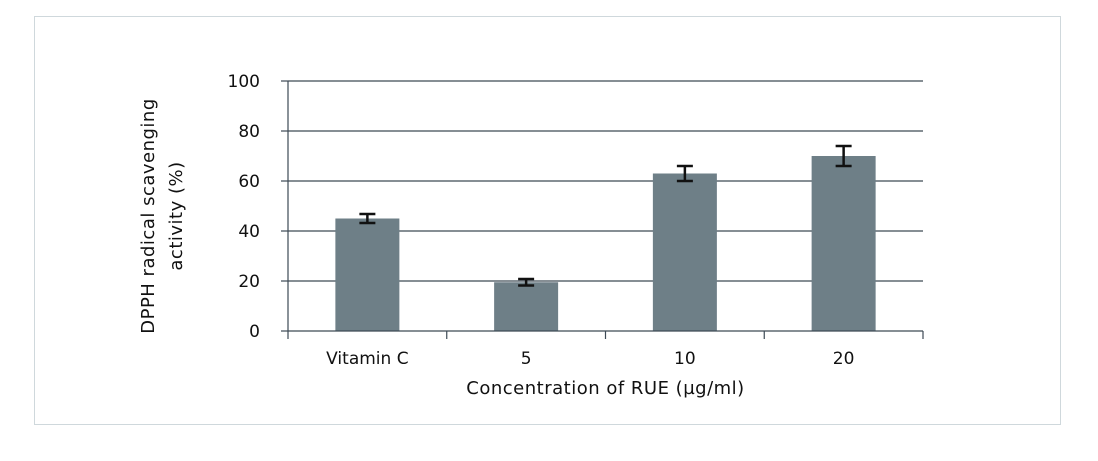 Image resolution: width=1098 pixels, height=461 pixels. What do you see at coordinates (605, 215) in the screenshot?
I see `error-bars` at bounding box center [605, 215].